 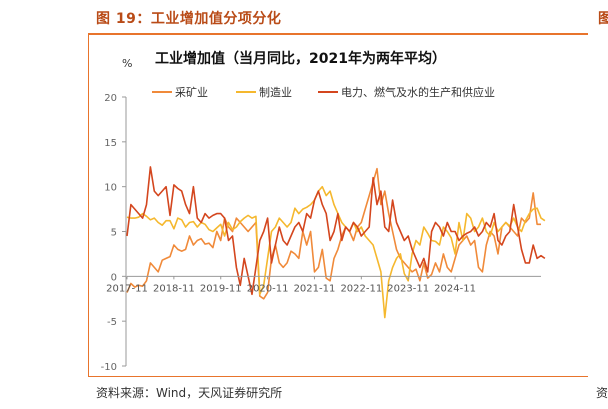 I want to click on y-tick-label: 5, so click(x=114, y=233).